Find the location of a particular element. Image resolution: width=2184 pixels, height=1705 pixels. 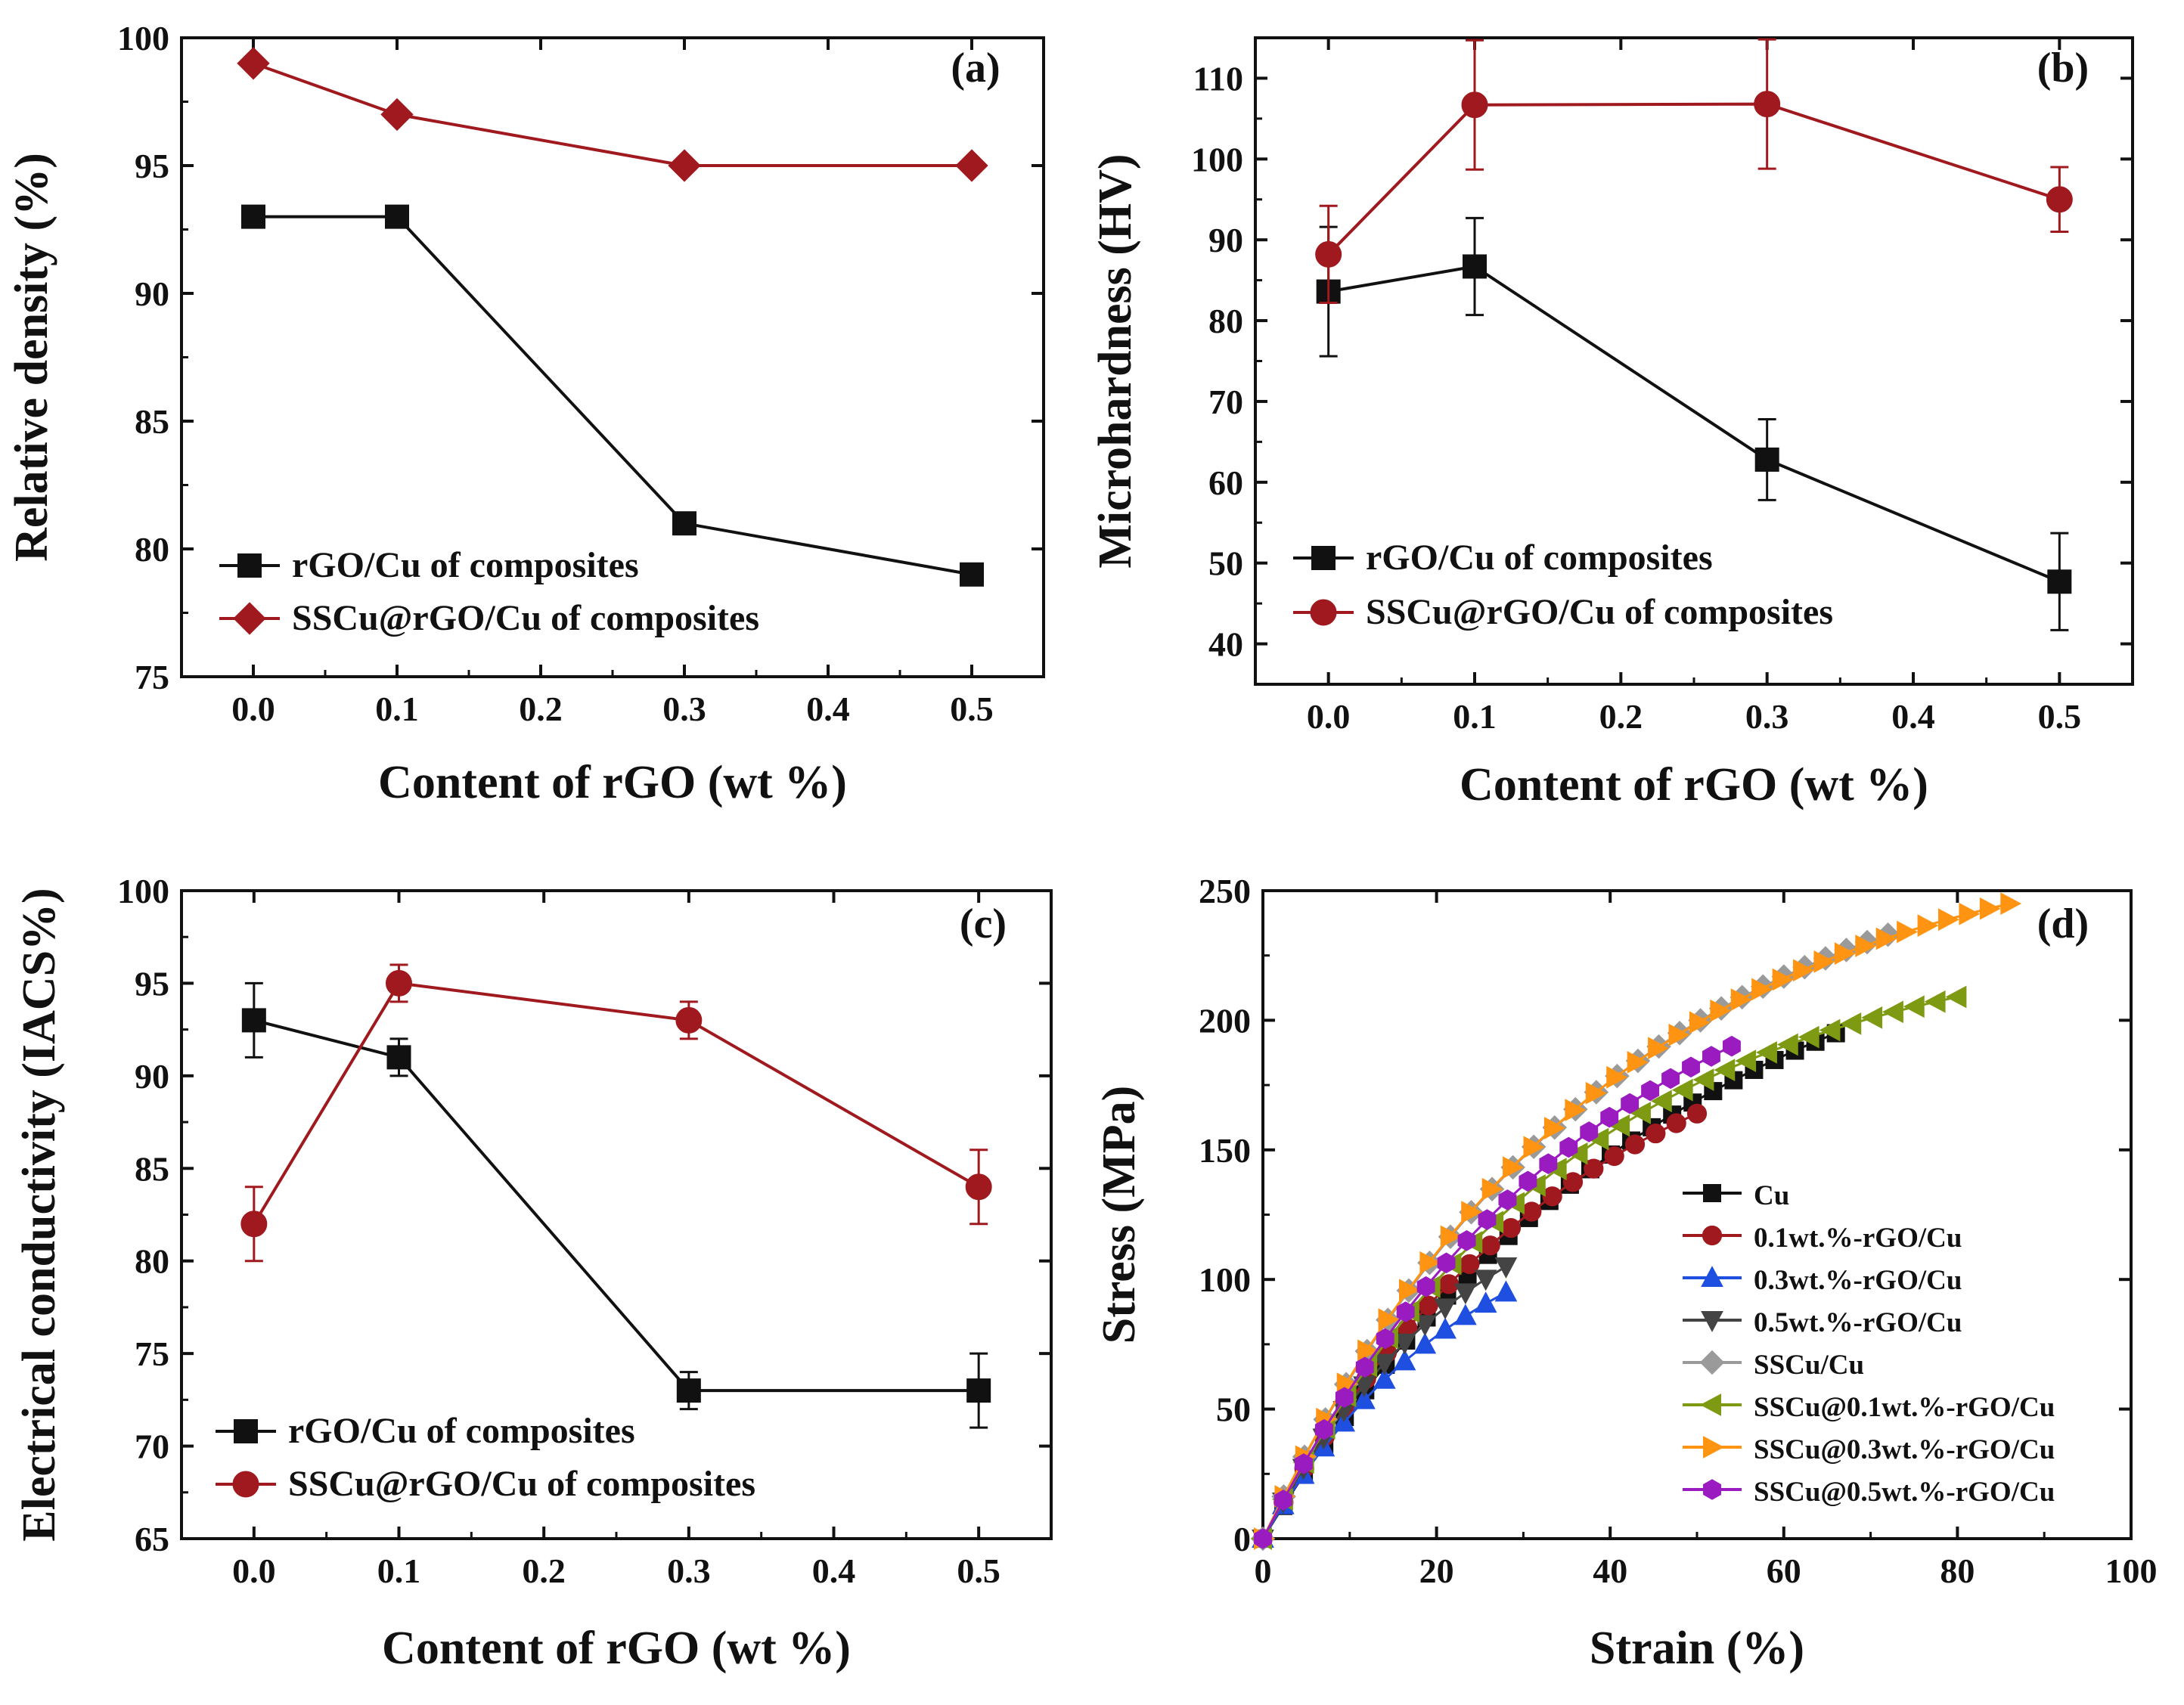

legend-label: SSCu@0.1wt.%-rGO/Cu is located at coordinates (1904, 1407).